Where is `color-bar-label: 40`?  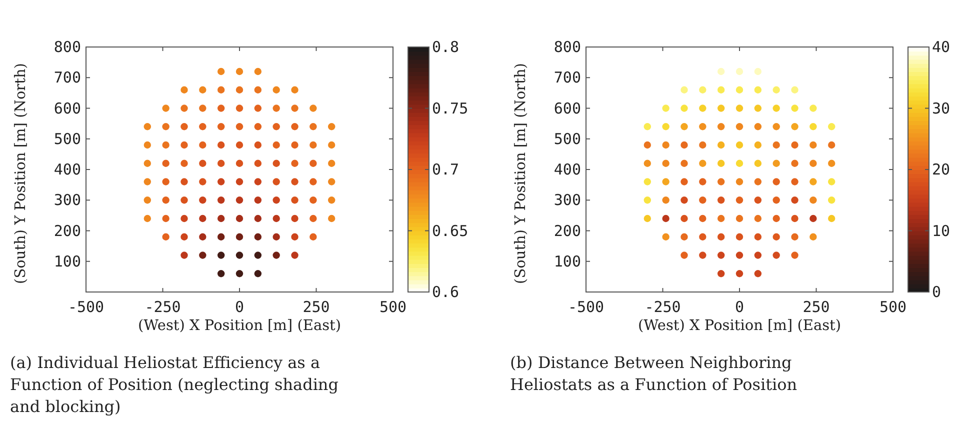 color-bar-label: 40 is located at coordinates (941, 47).